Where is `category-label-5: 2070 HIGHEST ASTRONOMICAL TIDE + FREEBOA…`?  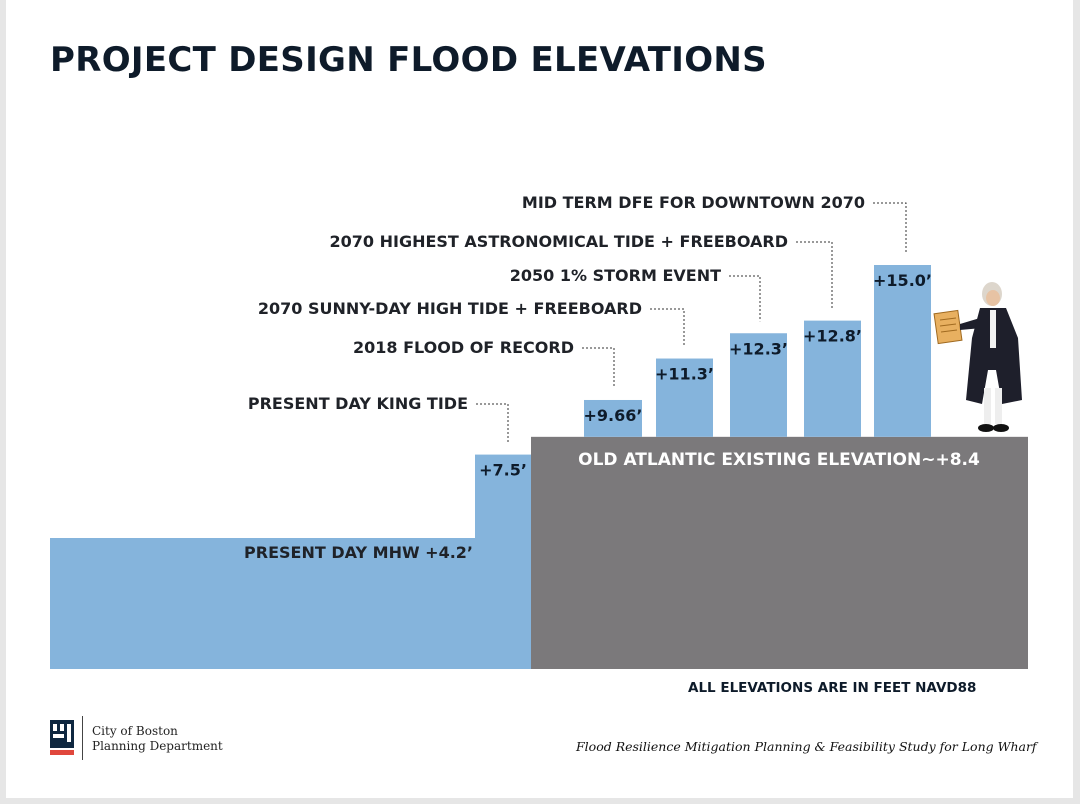
category-label-5: 2070 HIGHEST ASTRONOMICAL TIDE + FREEBOA… is located at coordinates (559, 241).